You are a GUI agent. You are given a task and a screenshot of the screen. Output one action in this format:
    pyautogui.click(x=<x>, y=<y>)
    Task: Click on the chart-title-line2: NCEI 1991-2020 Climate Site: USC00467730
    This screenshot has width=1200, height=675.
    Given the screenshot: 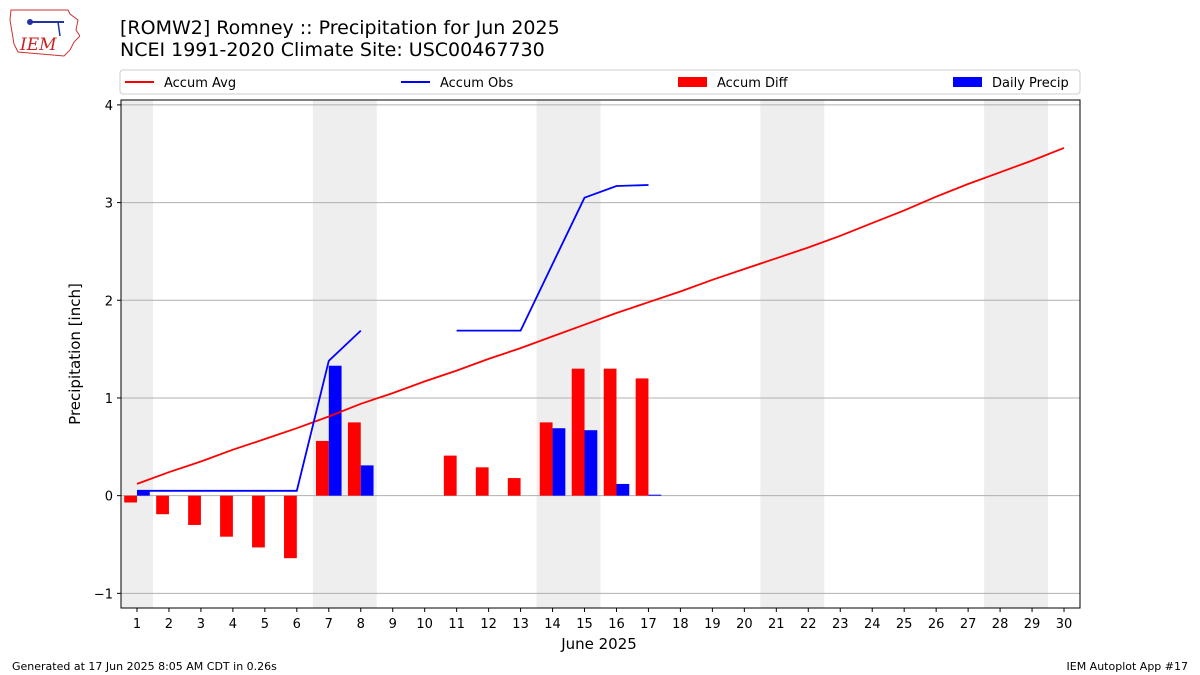 What is the action you would take?
    pyautogui.click(x=332, y=50)
    